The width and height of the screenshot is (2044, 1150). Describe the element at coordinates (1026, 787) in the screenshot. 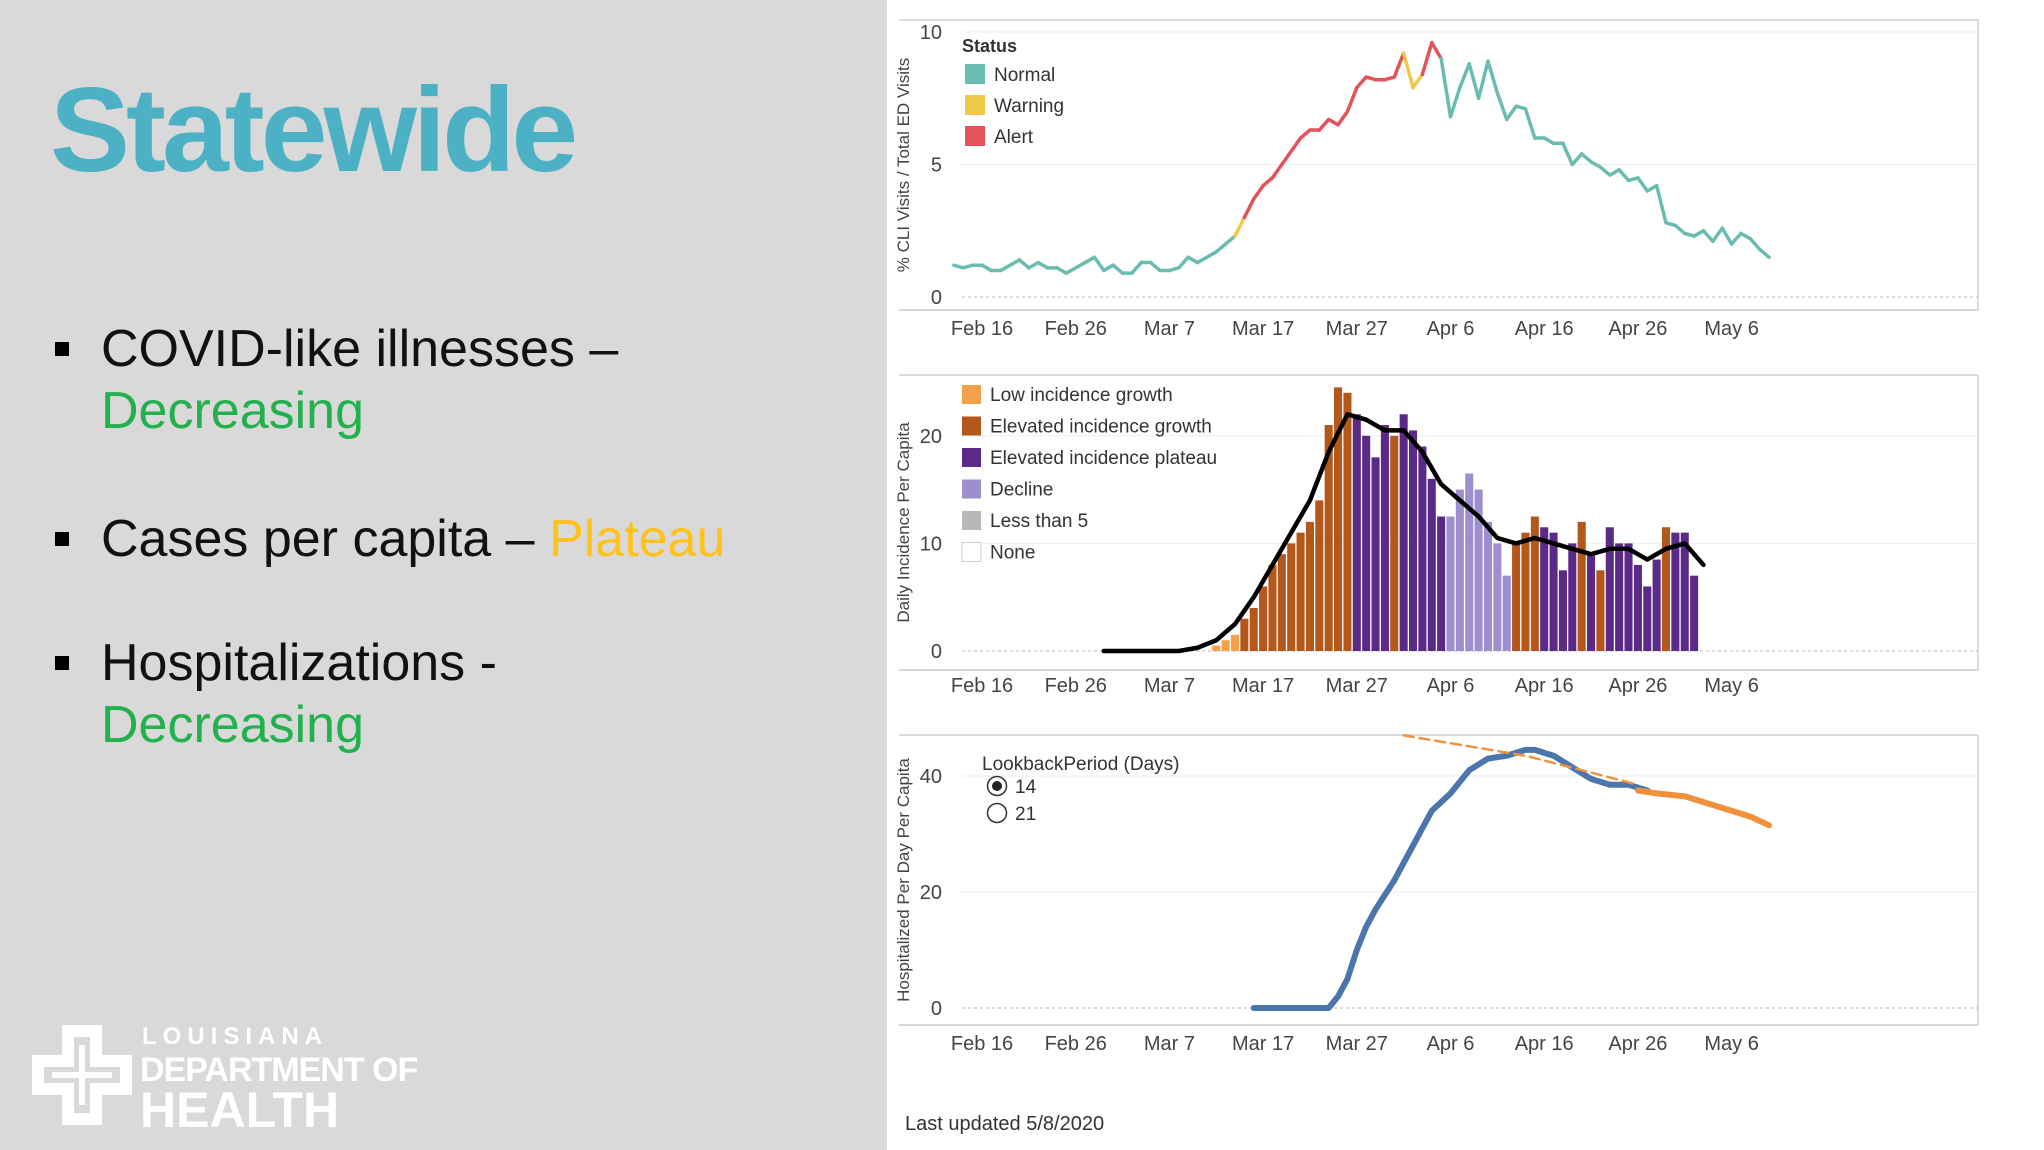

I see `legend-label: 14` at that location.